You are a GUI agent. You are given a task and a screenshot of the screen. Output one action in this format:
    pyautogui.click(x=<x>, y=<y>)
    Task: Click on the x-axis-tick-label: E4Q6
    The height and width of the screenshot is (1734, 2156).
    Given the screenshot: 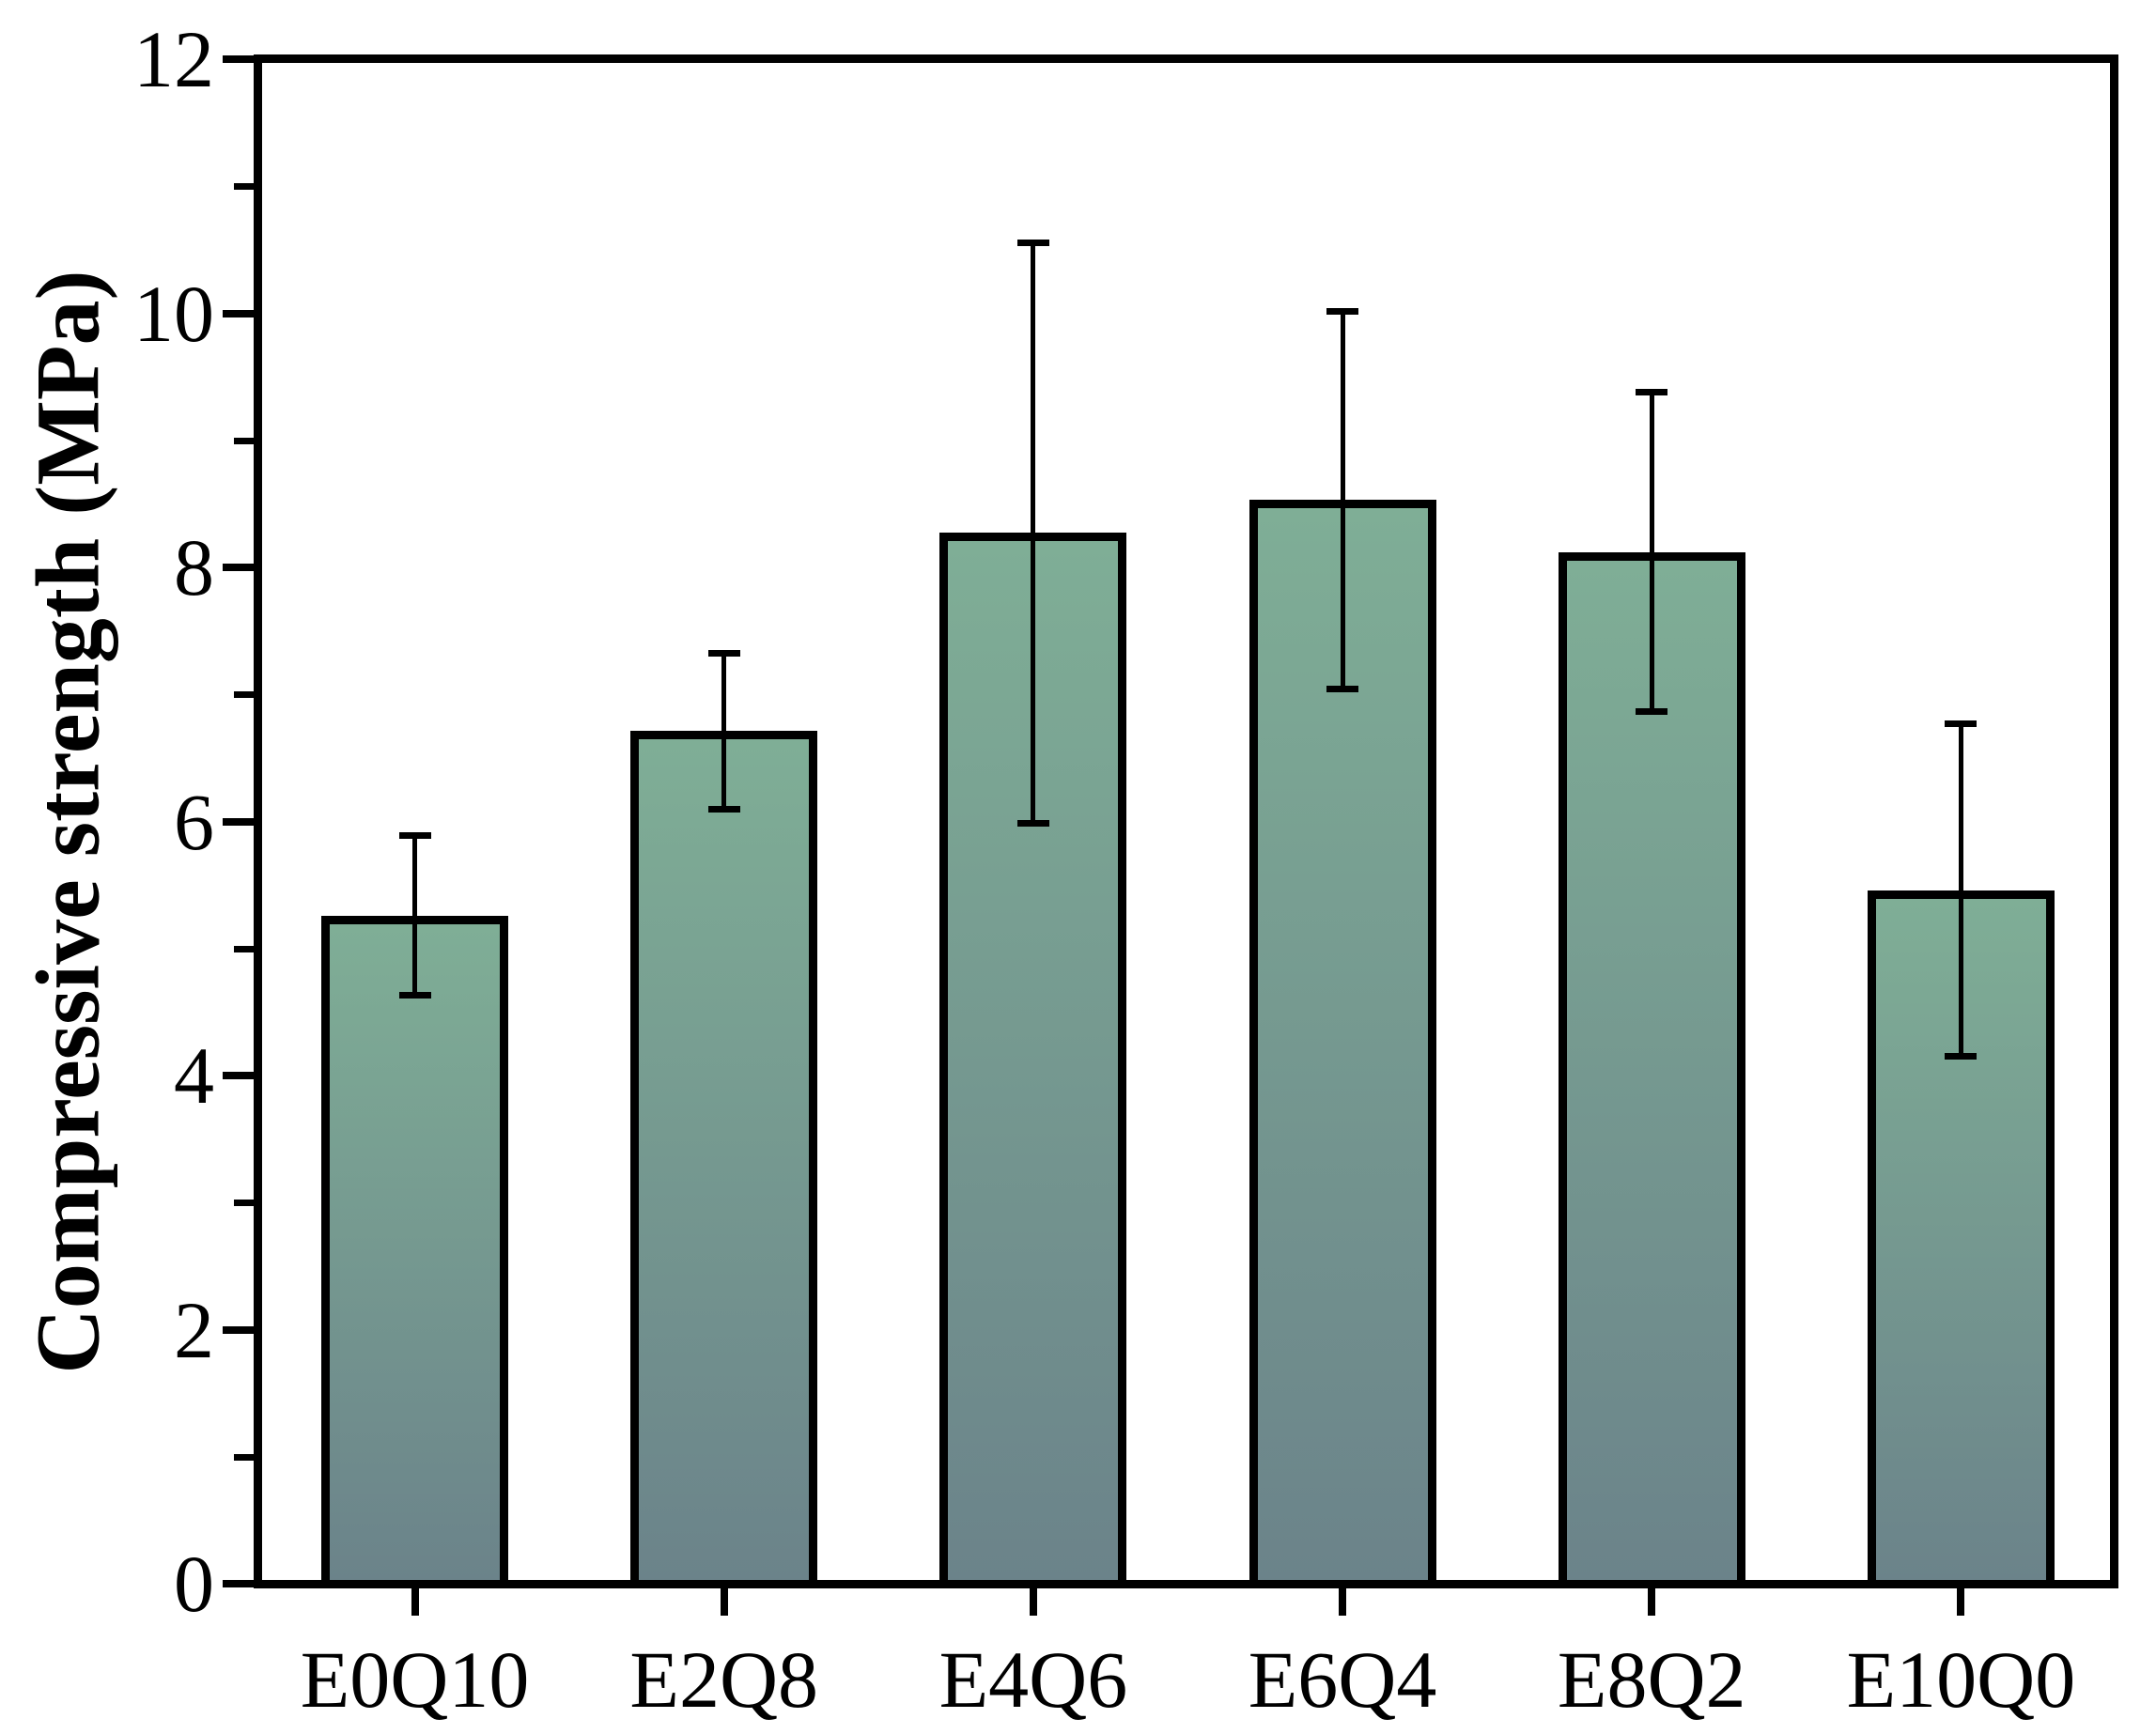 What is the action you would take?
    pyautogui.click(x=1033, y=1679)
    